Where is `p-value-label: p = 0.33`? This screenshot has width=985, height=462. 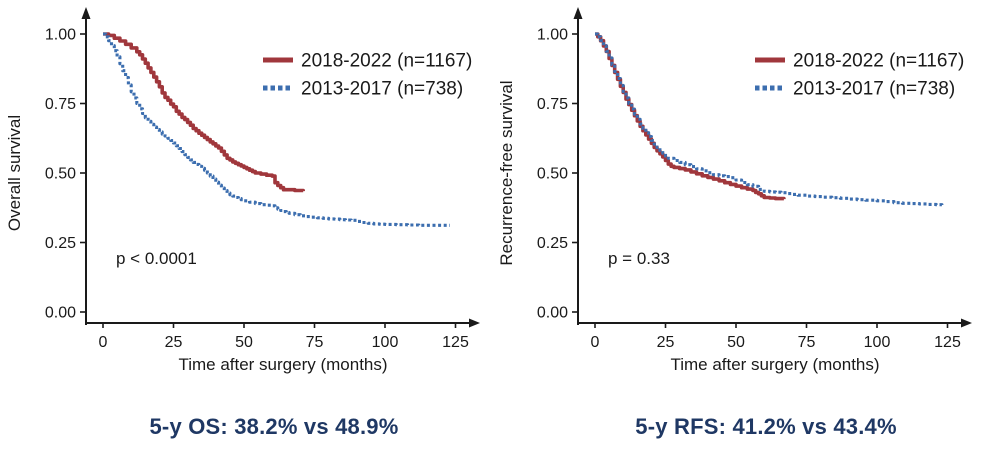 p-value-label: p = 0.33 is located at coordinates (639, 258).